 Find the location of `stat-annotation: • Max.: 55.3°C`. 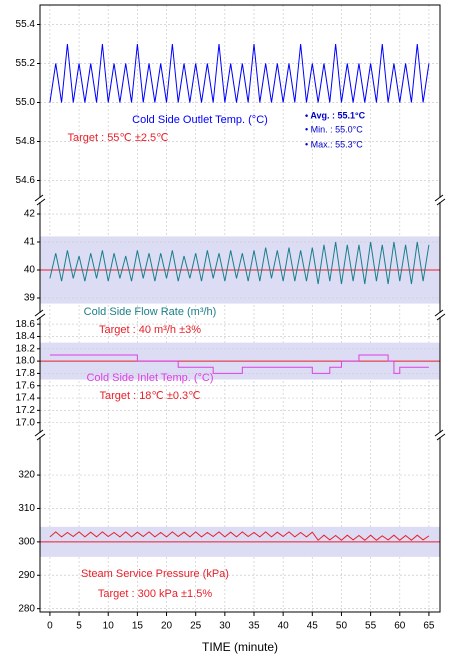

stat-annotation: • Max.: 55.3°C is located at coordinates (334, 144).